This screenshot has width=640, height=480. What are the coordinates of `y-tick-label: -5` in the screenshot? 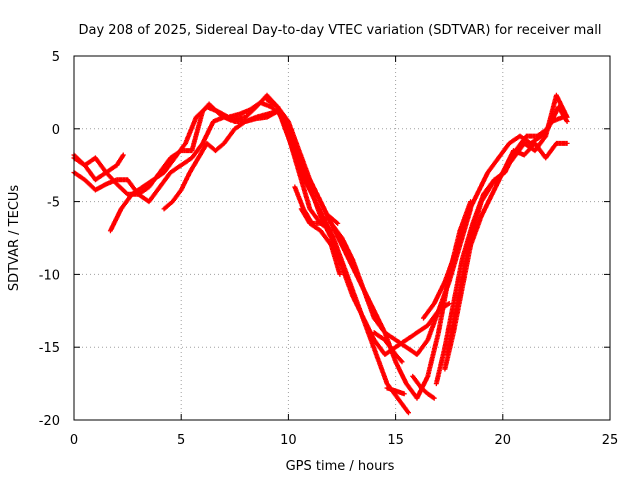 It's located at (53, 203).